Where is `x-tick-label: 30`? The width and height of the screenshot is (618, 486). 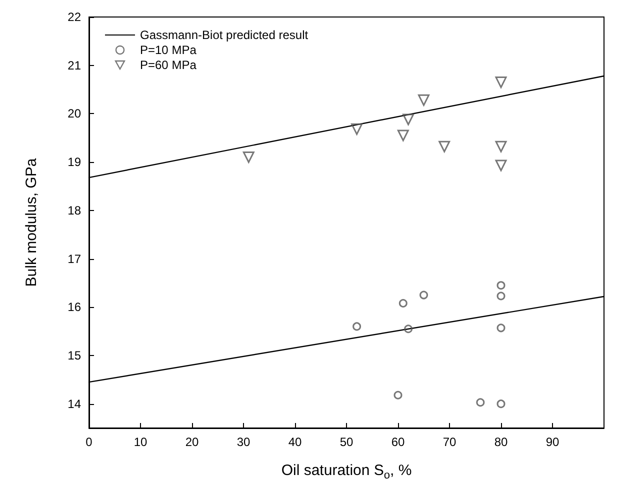 x-tick-label: 30 is located at coordinates (243, 442).